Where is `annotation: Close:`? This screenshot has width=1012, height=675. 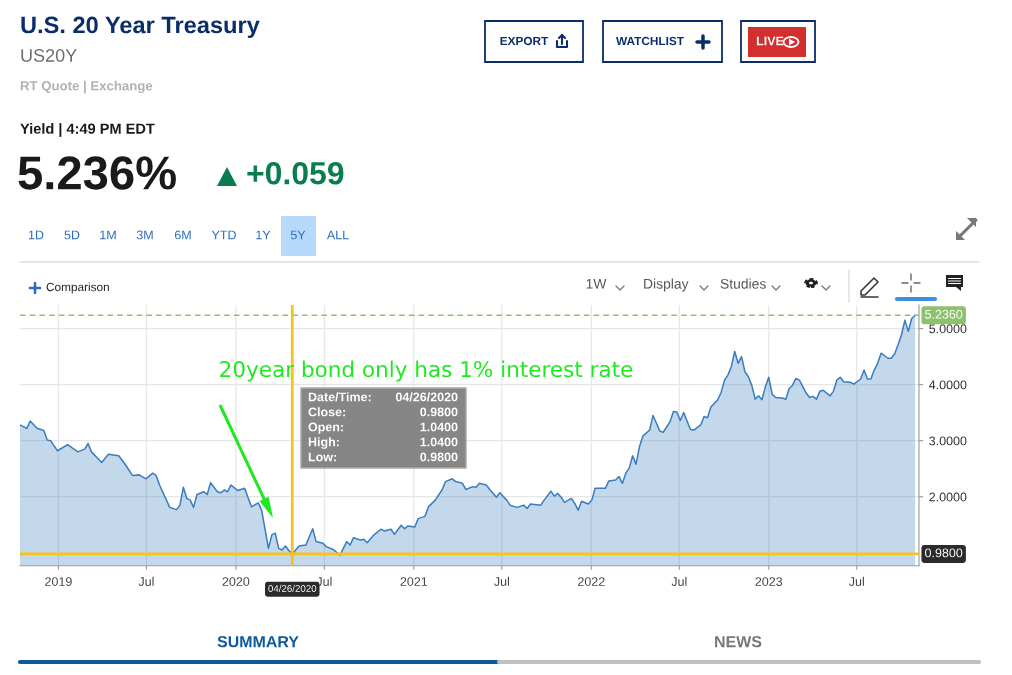 annotation: Close: is located at coordinates (326, 412).